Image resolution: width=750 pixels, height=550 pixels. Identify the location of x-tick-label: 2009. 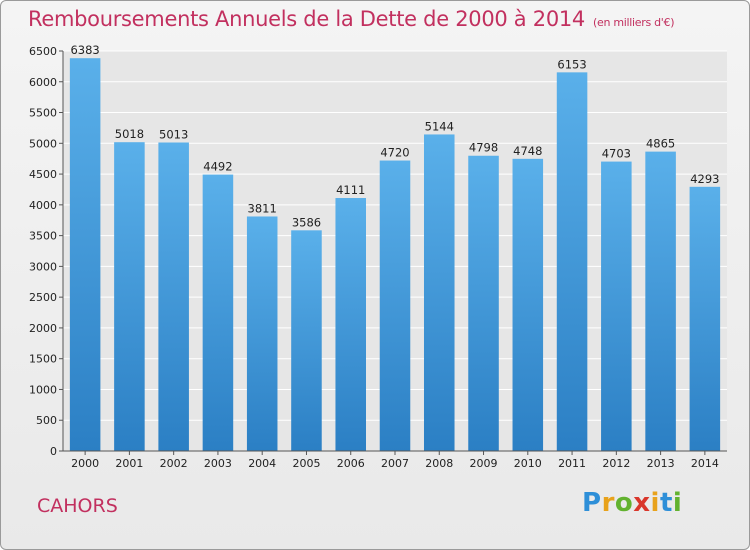
(484, 463).